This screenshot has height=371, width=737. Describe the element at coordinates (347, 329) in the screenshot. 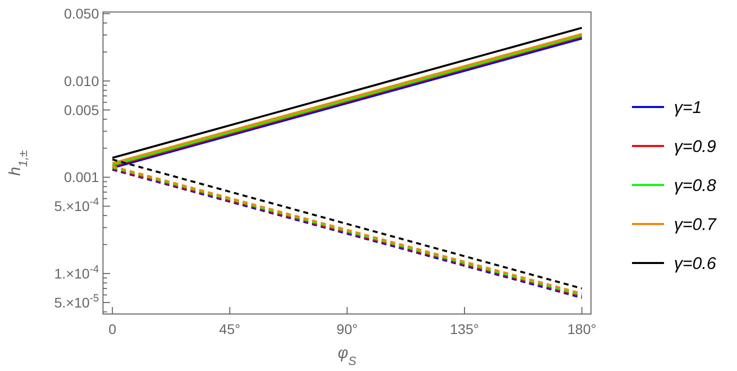

I see `x-tick-label: 90°` at that location.